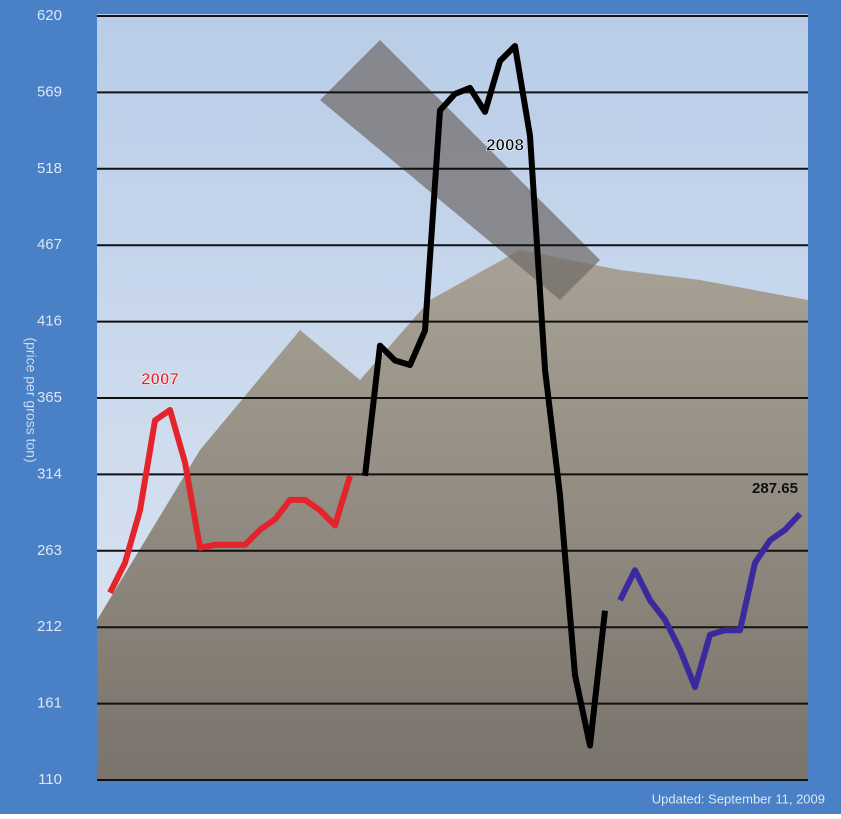 This screenshot has width=841, height=819. Describe the element at coordinates (49, 397) in the screenshot. I see `y-tick-label: 365` at that location.